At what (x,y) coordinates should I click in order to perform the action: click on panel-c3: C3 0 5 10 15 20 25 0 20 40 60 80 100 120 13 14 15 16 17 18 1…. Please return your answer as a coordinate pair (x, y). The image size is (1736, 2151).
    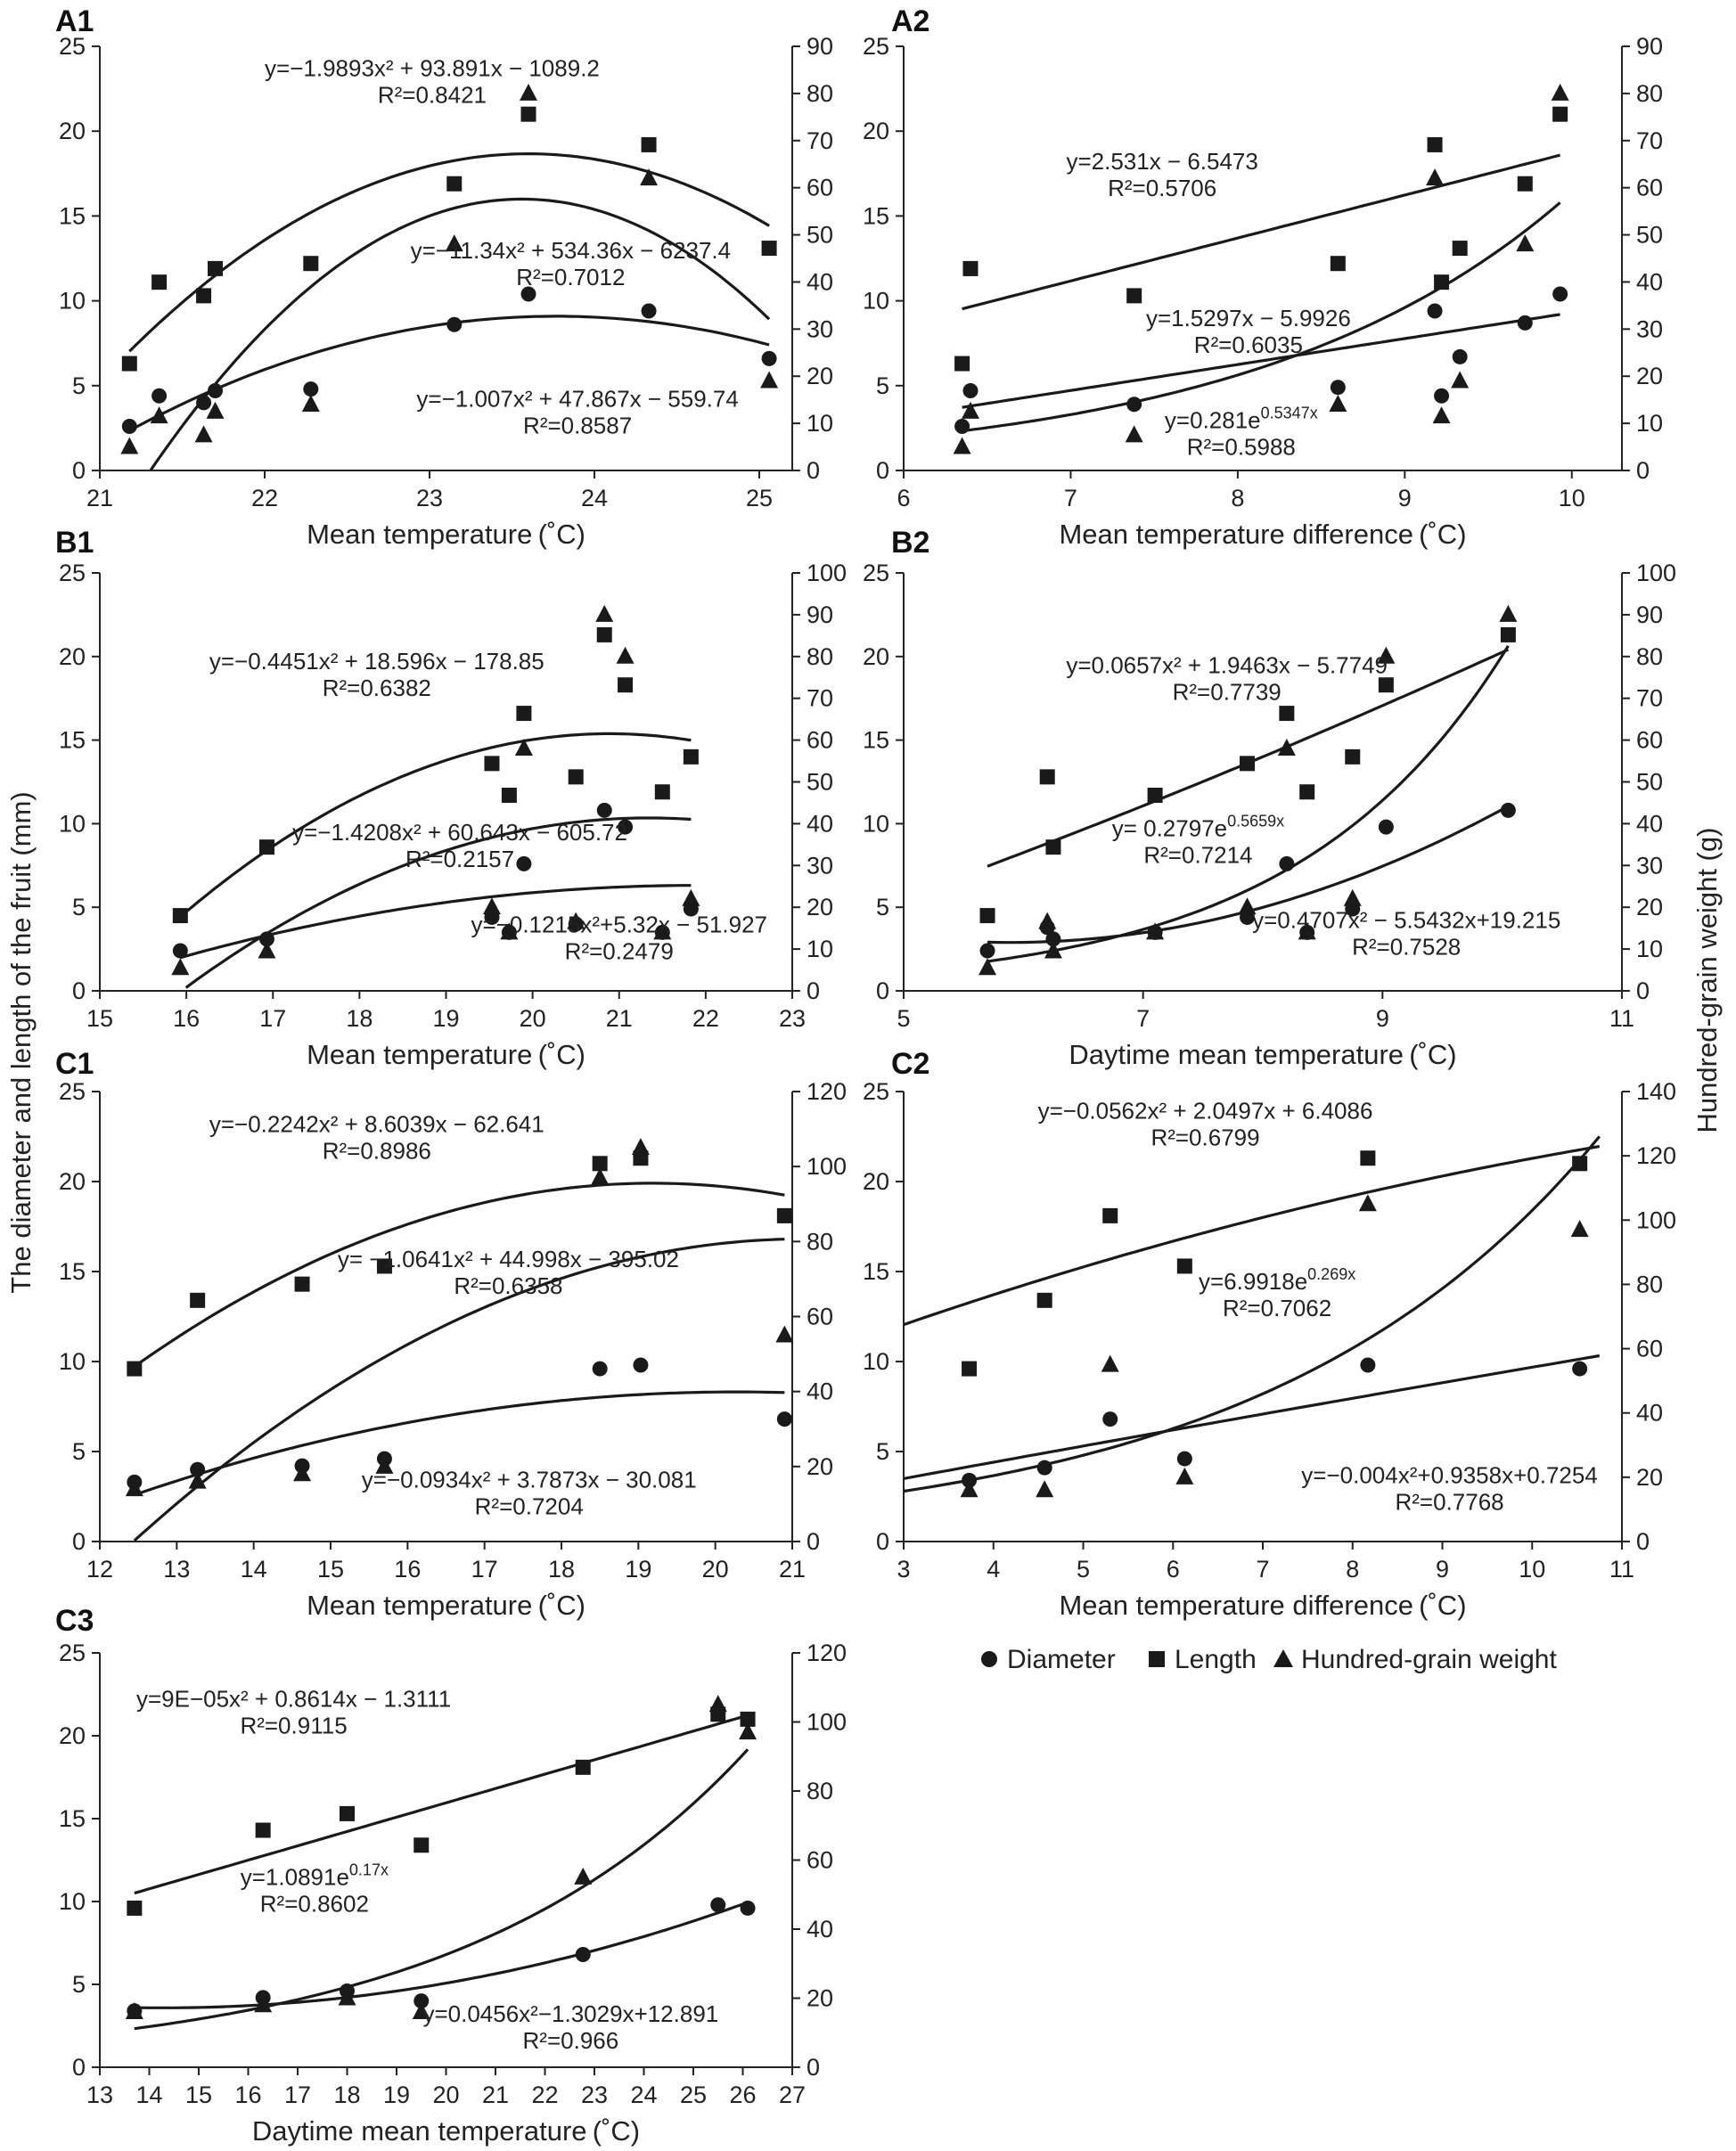
    Looking at the image, I should click on (451, 1875).